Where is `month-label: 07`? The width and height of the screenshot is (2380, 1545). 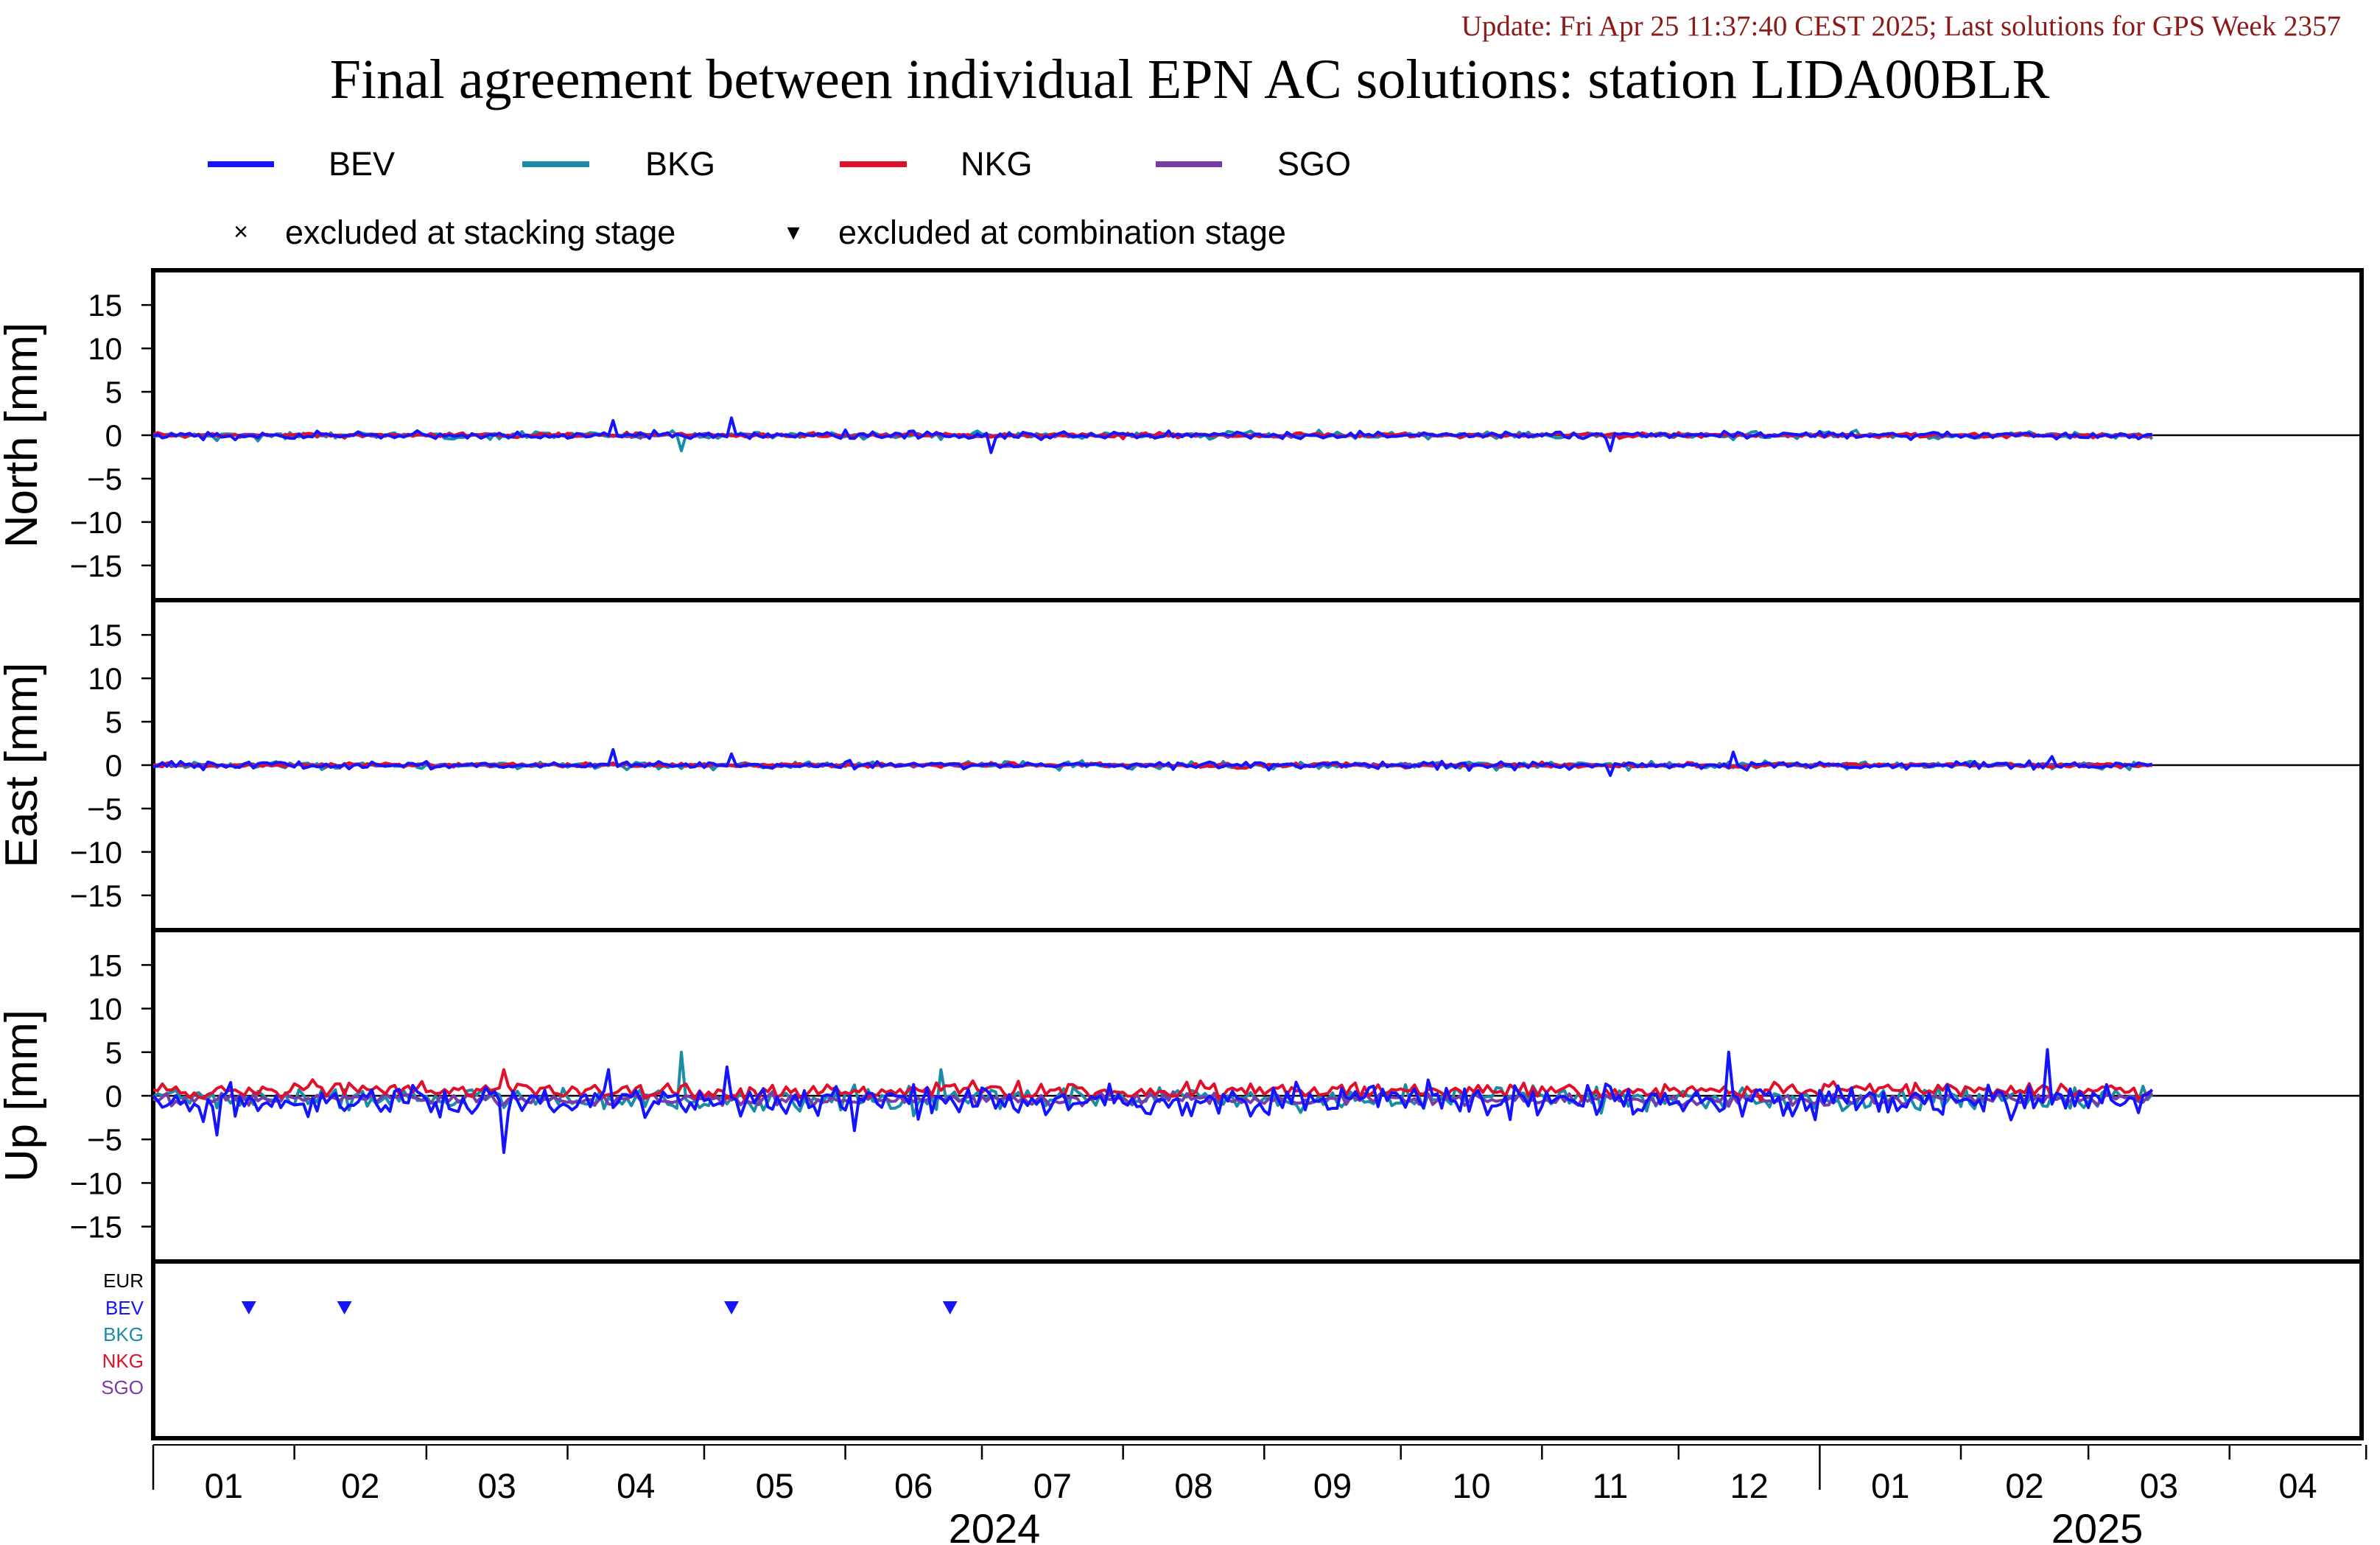 month-label: 07 is located at coordinates (1052, 1485).